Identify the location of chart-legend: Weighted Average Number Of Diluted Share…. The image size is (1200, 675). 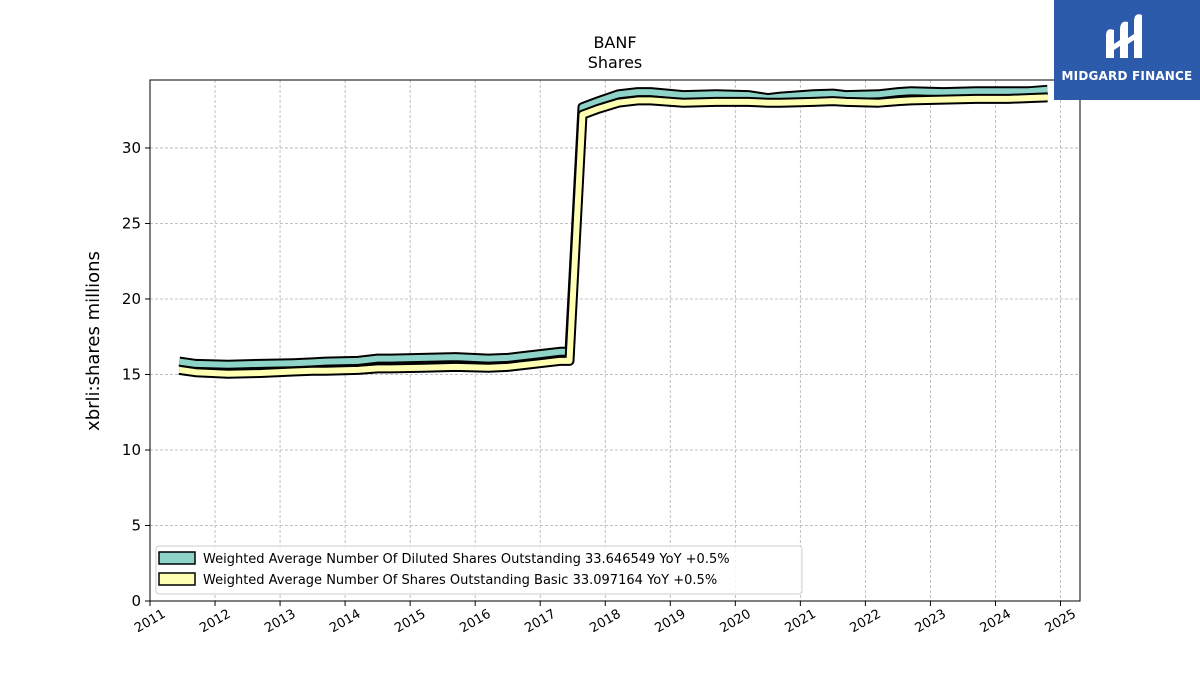
(479, 570).